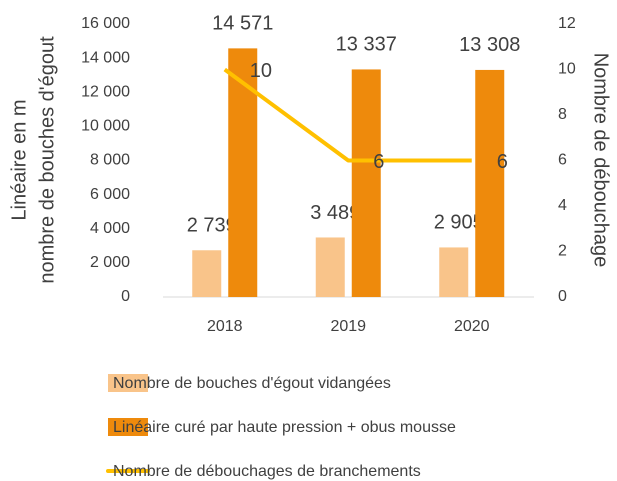 The width and height of the screenshot is (617, 481). I want to click on y-tick-label: 12 000, so click(105, 91).